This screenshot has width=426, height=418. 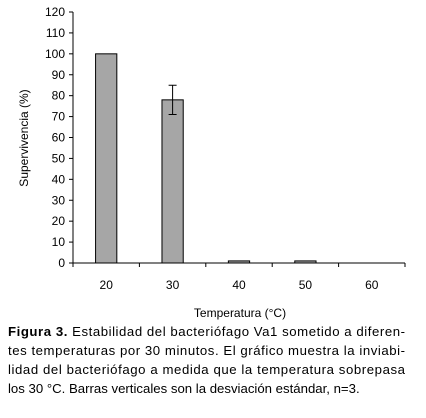 I want to click on caption-label: Figura 3., so click(x=37, y=331).